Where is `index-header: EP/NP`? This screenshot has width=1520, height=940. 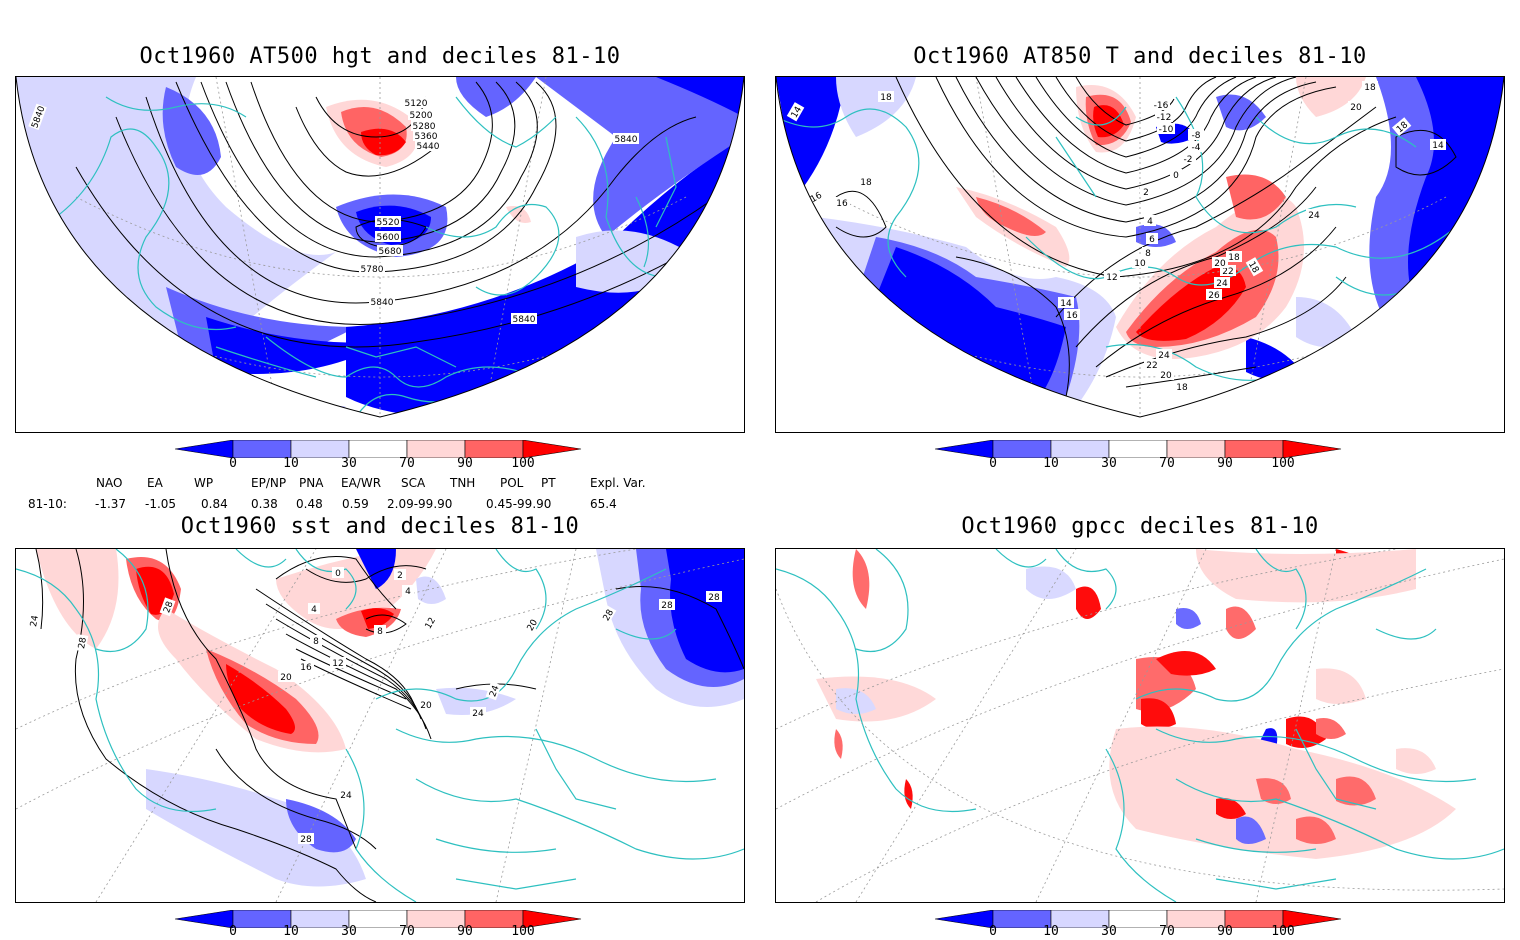
index-header: EP/NP is located at coordinates (269, 483).